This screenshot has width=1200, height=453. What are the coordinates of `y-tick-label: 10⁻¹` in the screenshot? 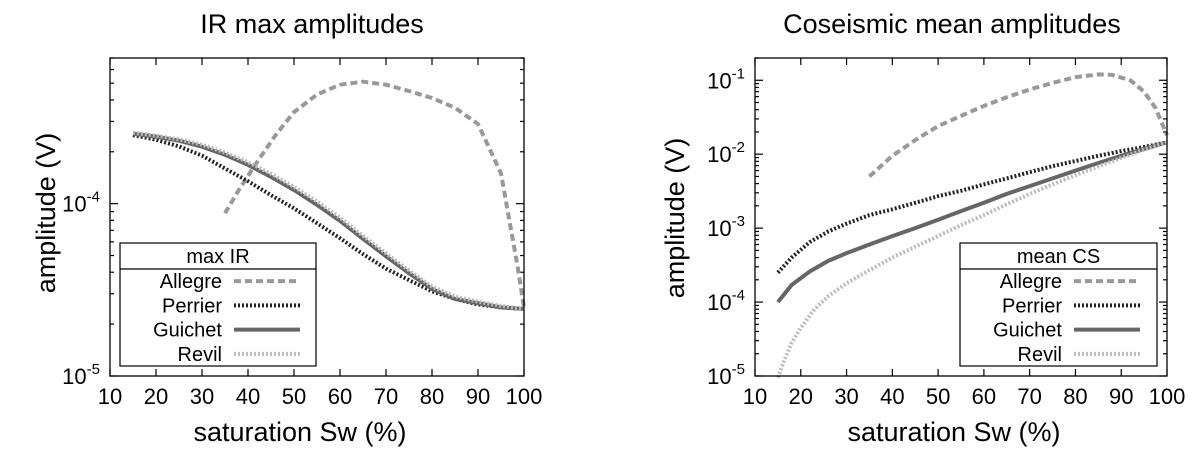 It's located at (726, 79).